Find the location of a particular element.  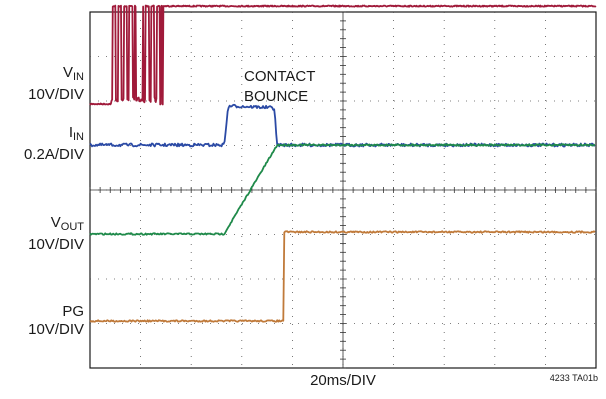

vin-name: VIN is located at coordinates (73, 73).